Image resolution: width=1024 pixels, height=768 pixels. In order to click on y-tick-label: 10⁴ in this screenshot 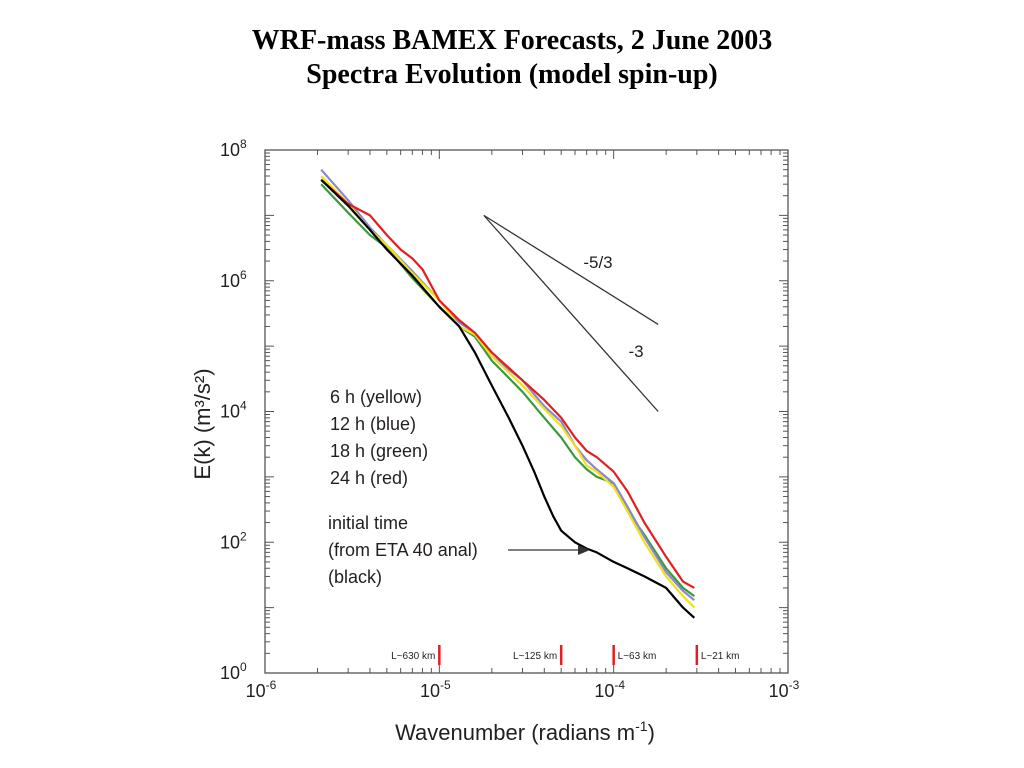, I will do `click(233, 410)`.